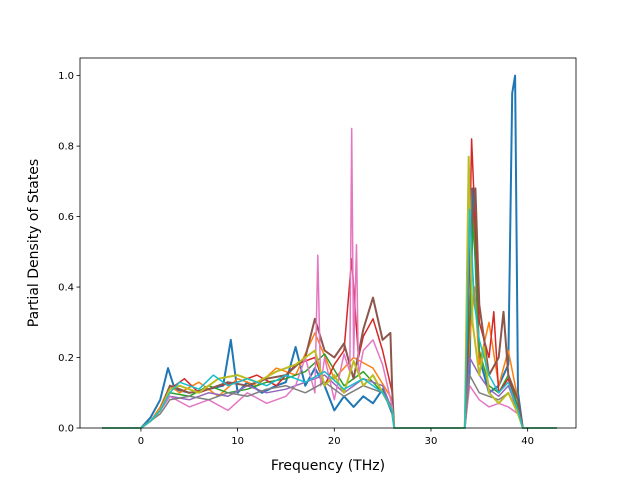 The width and height of the screenshot is (640, 480). I want to click on y-tick-label: 0.6, so click(66, 217).